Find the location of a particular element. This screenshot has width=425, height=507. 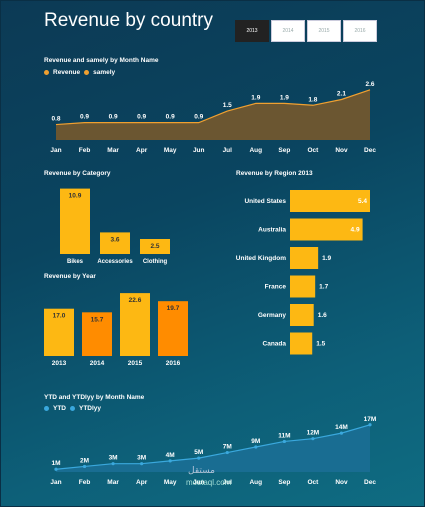

legend-dot-samely is located at coordinates (87, 72).